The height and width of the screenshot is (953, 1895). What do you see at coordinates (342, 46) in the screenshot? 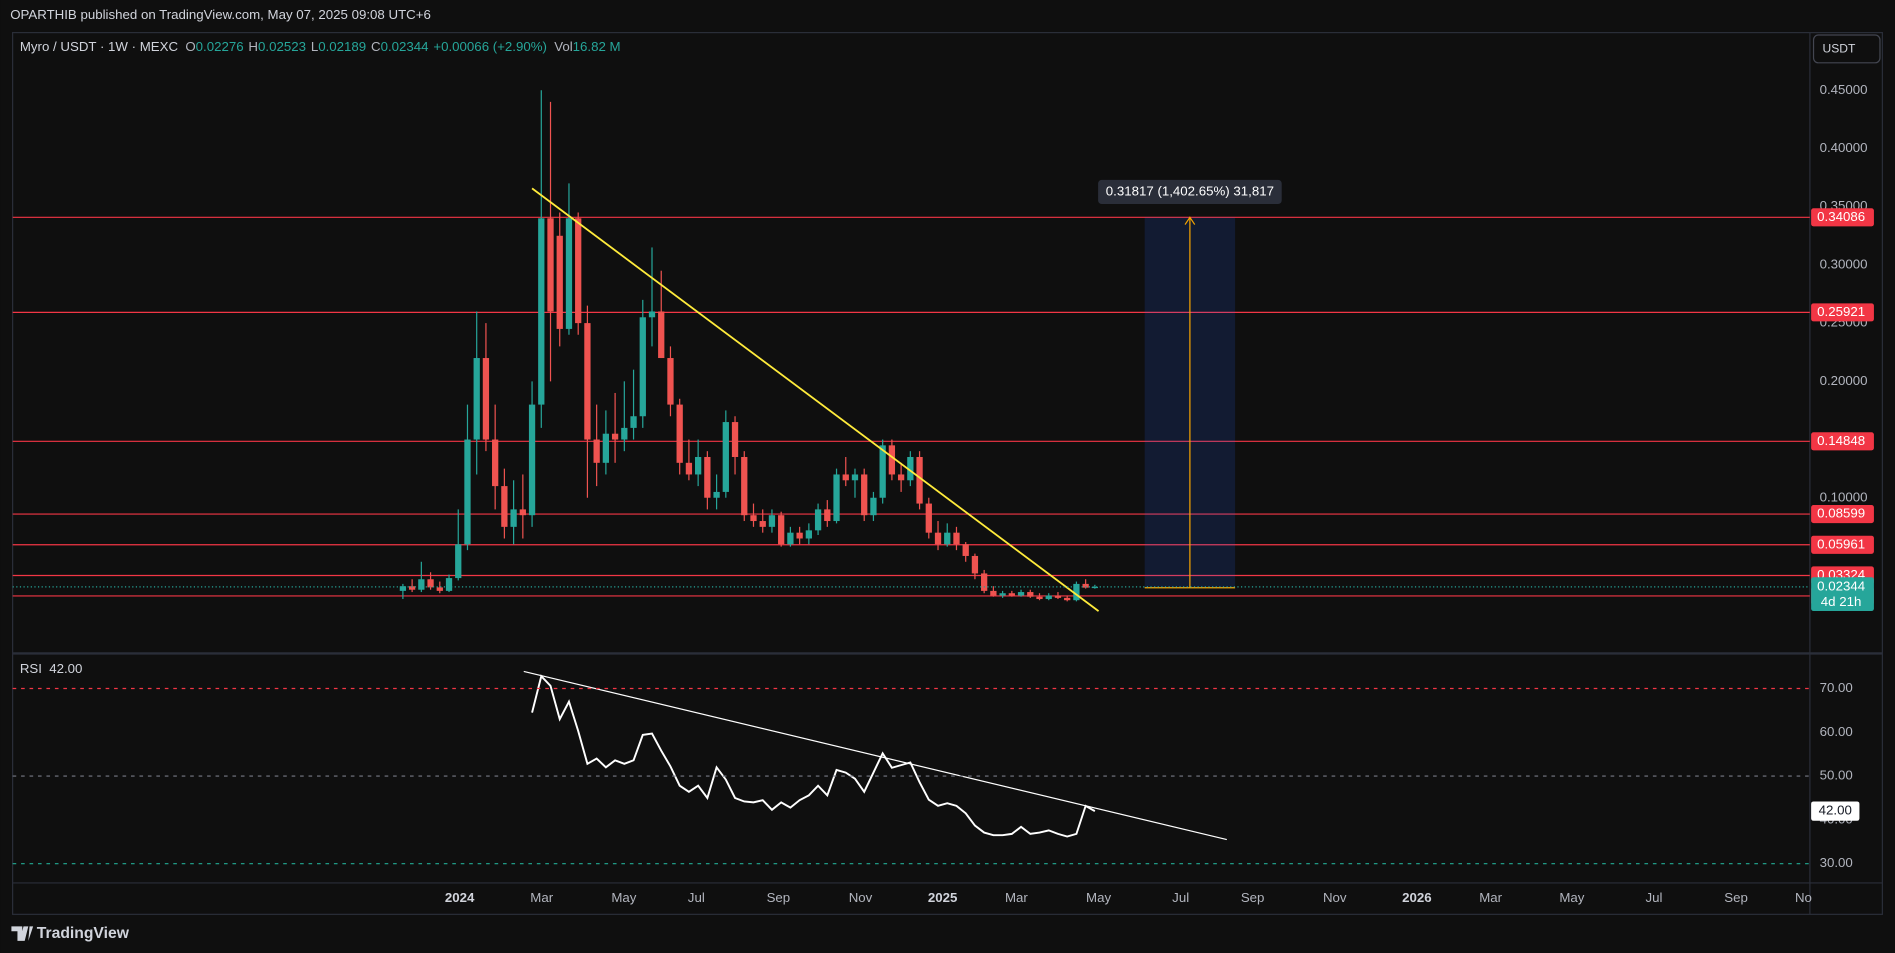
I see `legend-low: 0.02189` at bounding box center [342, 46].